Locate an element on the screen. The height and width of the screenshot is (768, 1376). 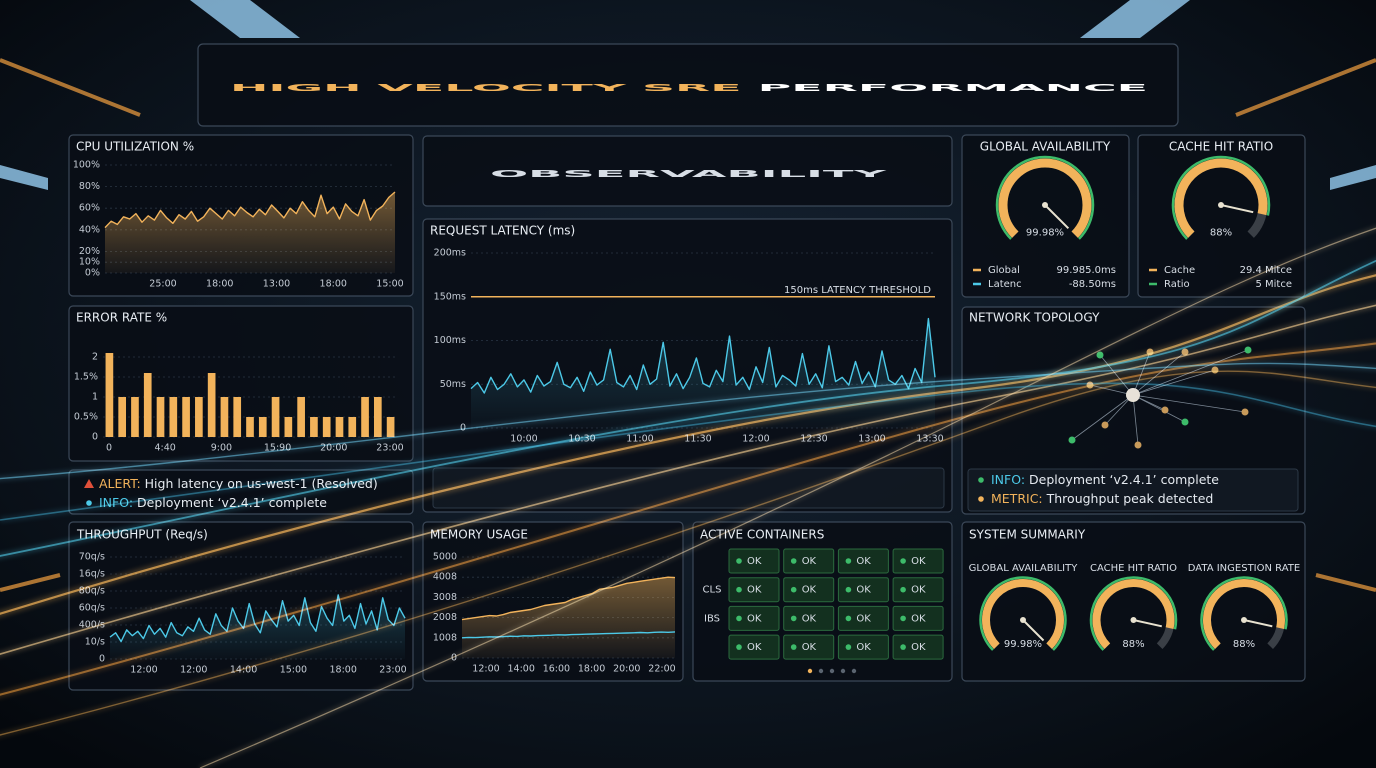
x-tick-label: 16:00 is located at coordinates (556, 669).